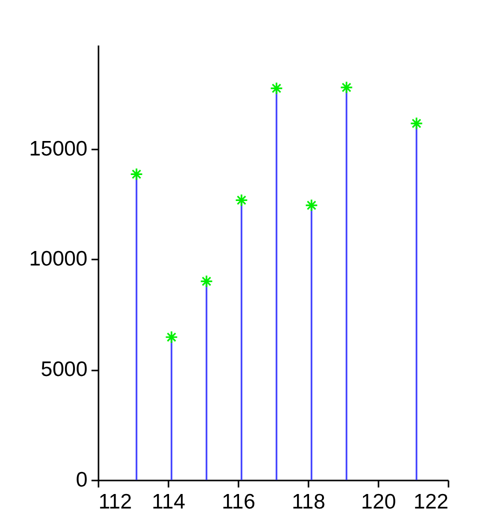 The height and width of the screenshot is (523, 490). Describe the element at coordinates (58, 148) in the screenshot. I see `y-tick-label: 15000` at that location.